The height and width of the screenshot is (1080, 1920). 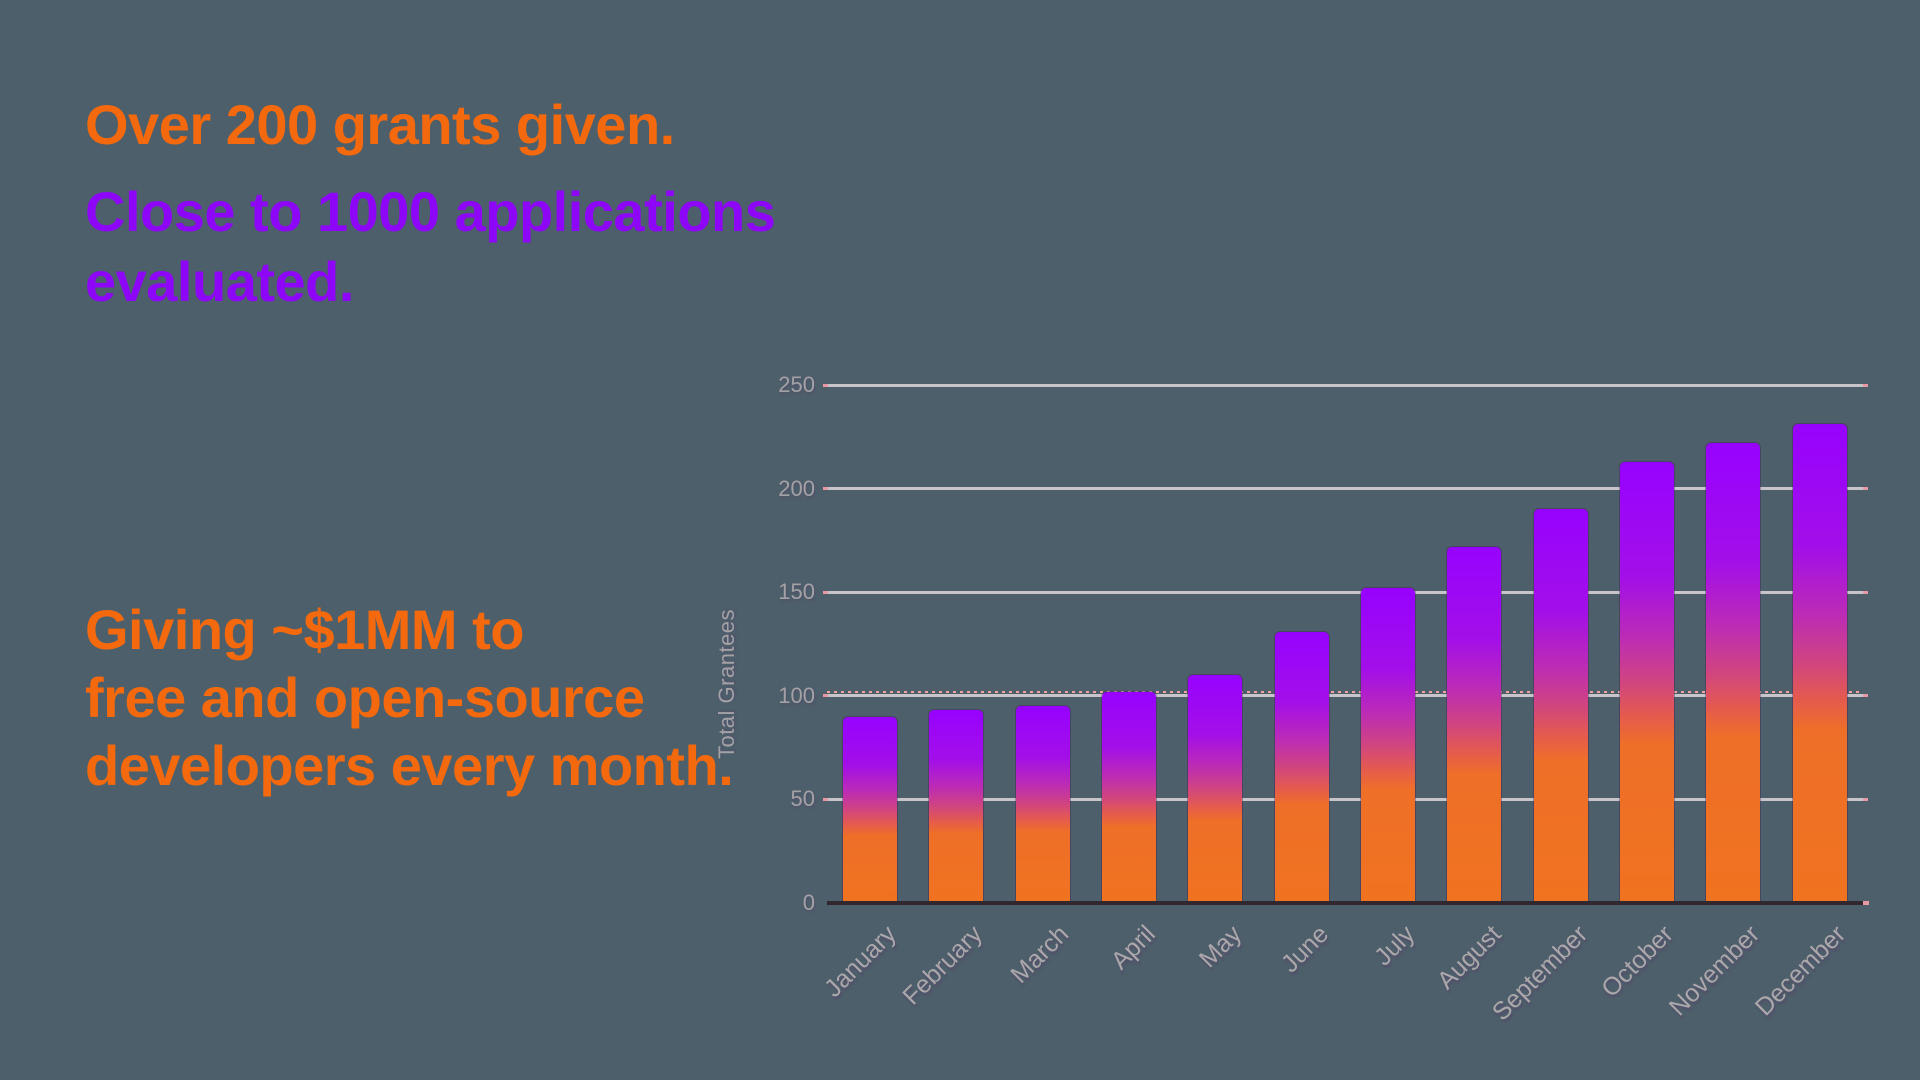 I want to click on x-label-august: August, so click(x=1469, y=957).